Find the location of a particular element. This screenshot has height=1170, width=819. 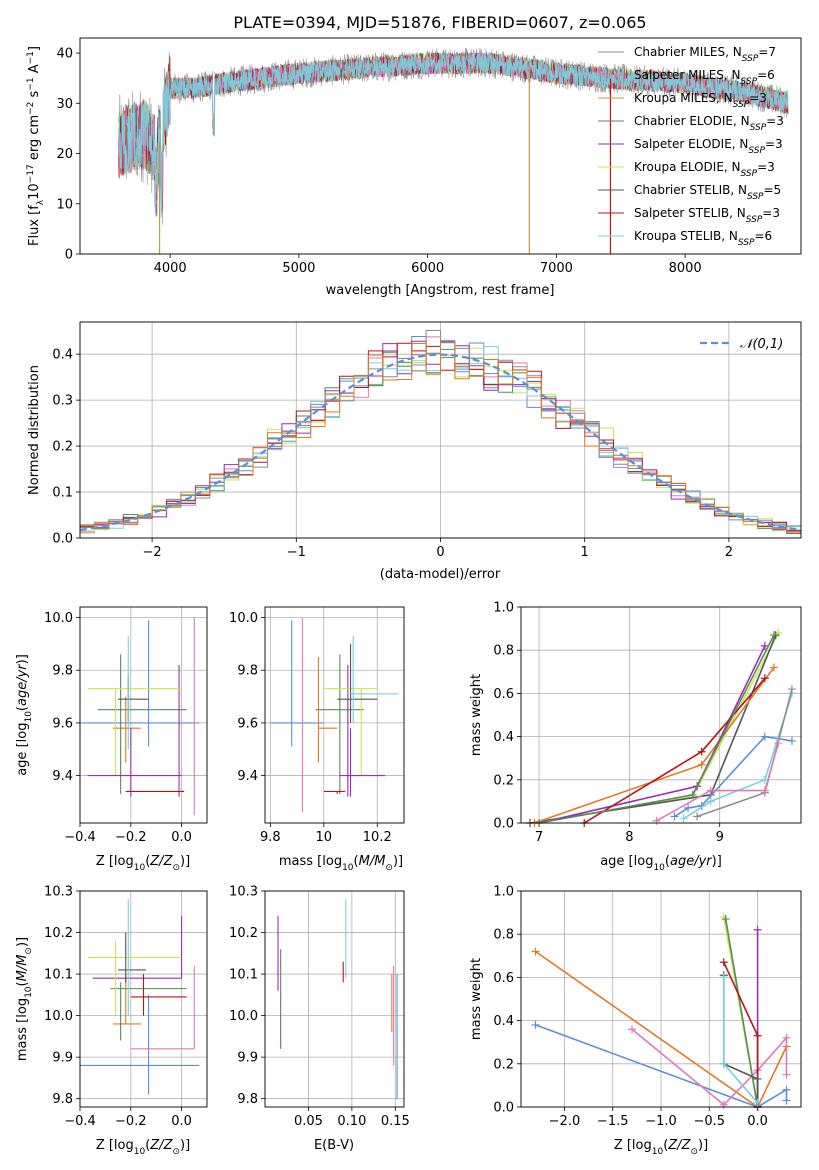

mass-vs-ebv-axes: 0.05 0.10 0.15 9.8 9.9 10.0 10.1 10.2 10.3 is located at coordinates (319, 1007).